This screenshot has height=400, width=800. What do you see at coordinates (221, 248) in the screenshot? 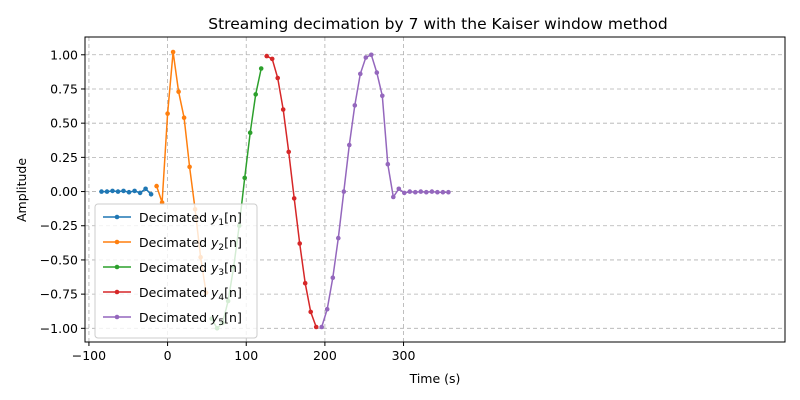
I see `legend-label-sub: 2` at bounding box center [221, 248].